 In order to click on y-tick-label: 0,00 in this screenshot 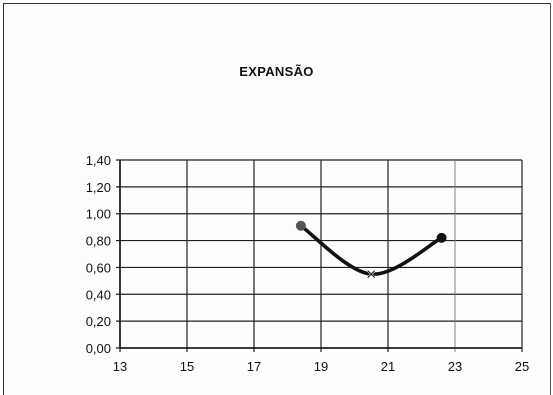, I will do `click(98, 348)`.